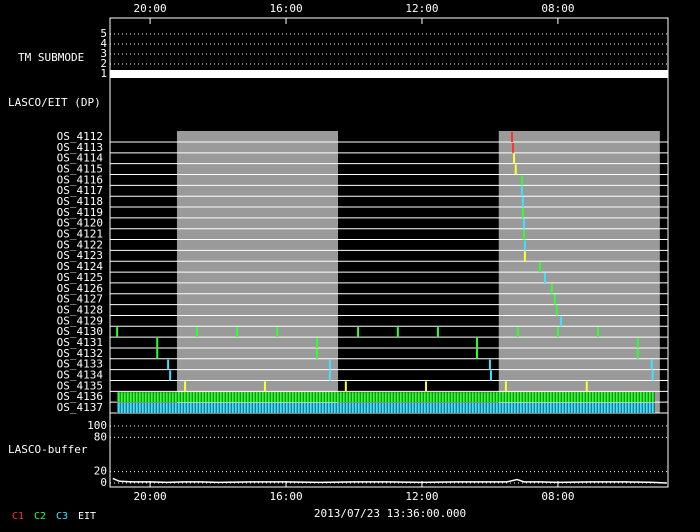 The width and height of the screenshot is (700, 532). Describe the element at coordinates (103, 33) in the screenshot. I see `y-tick-label: 5` at that location.